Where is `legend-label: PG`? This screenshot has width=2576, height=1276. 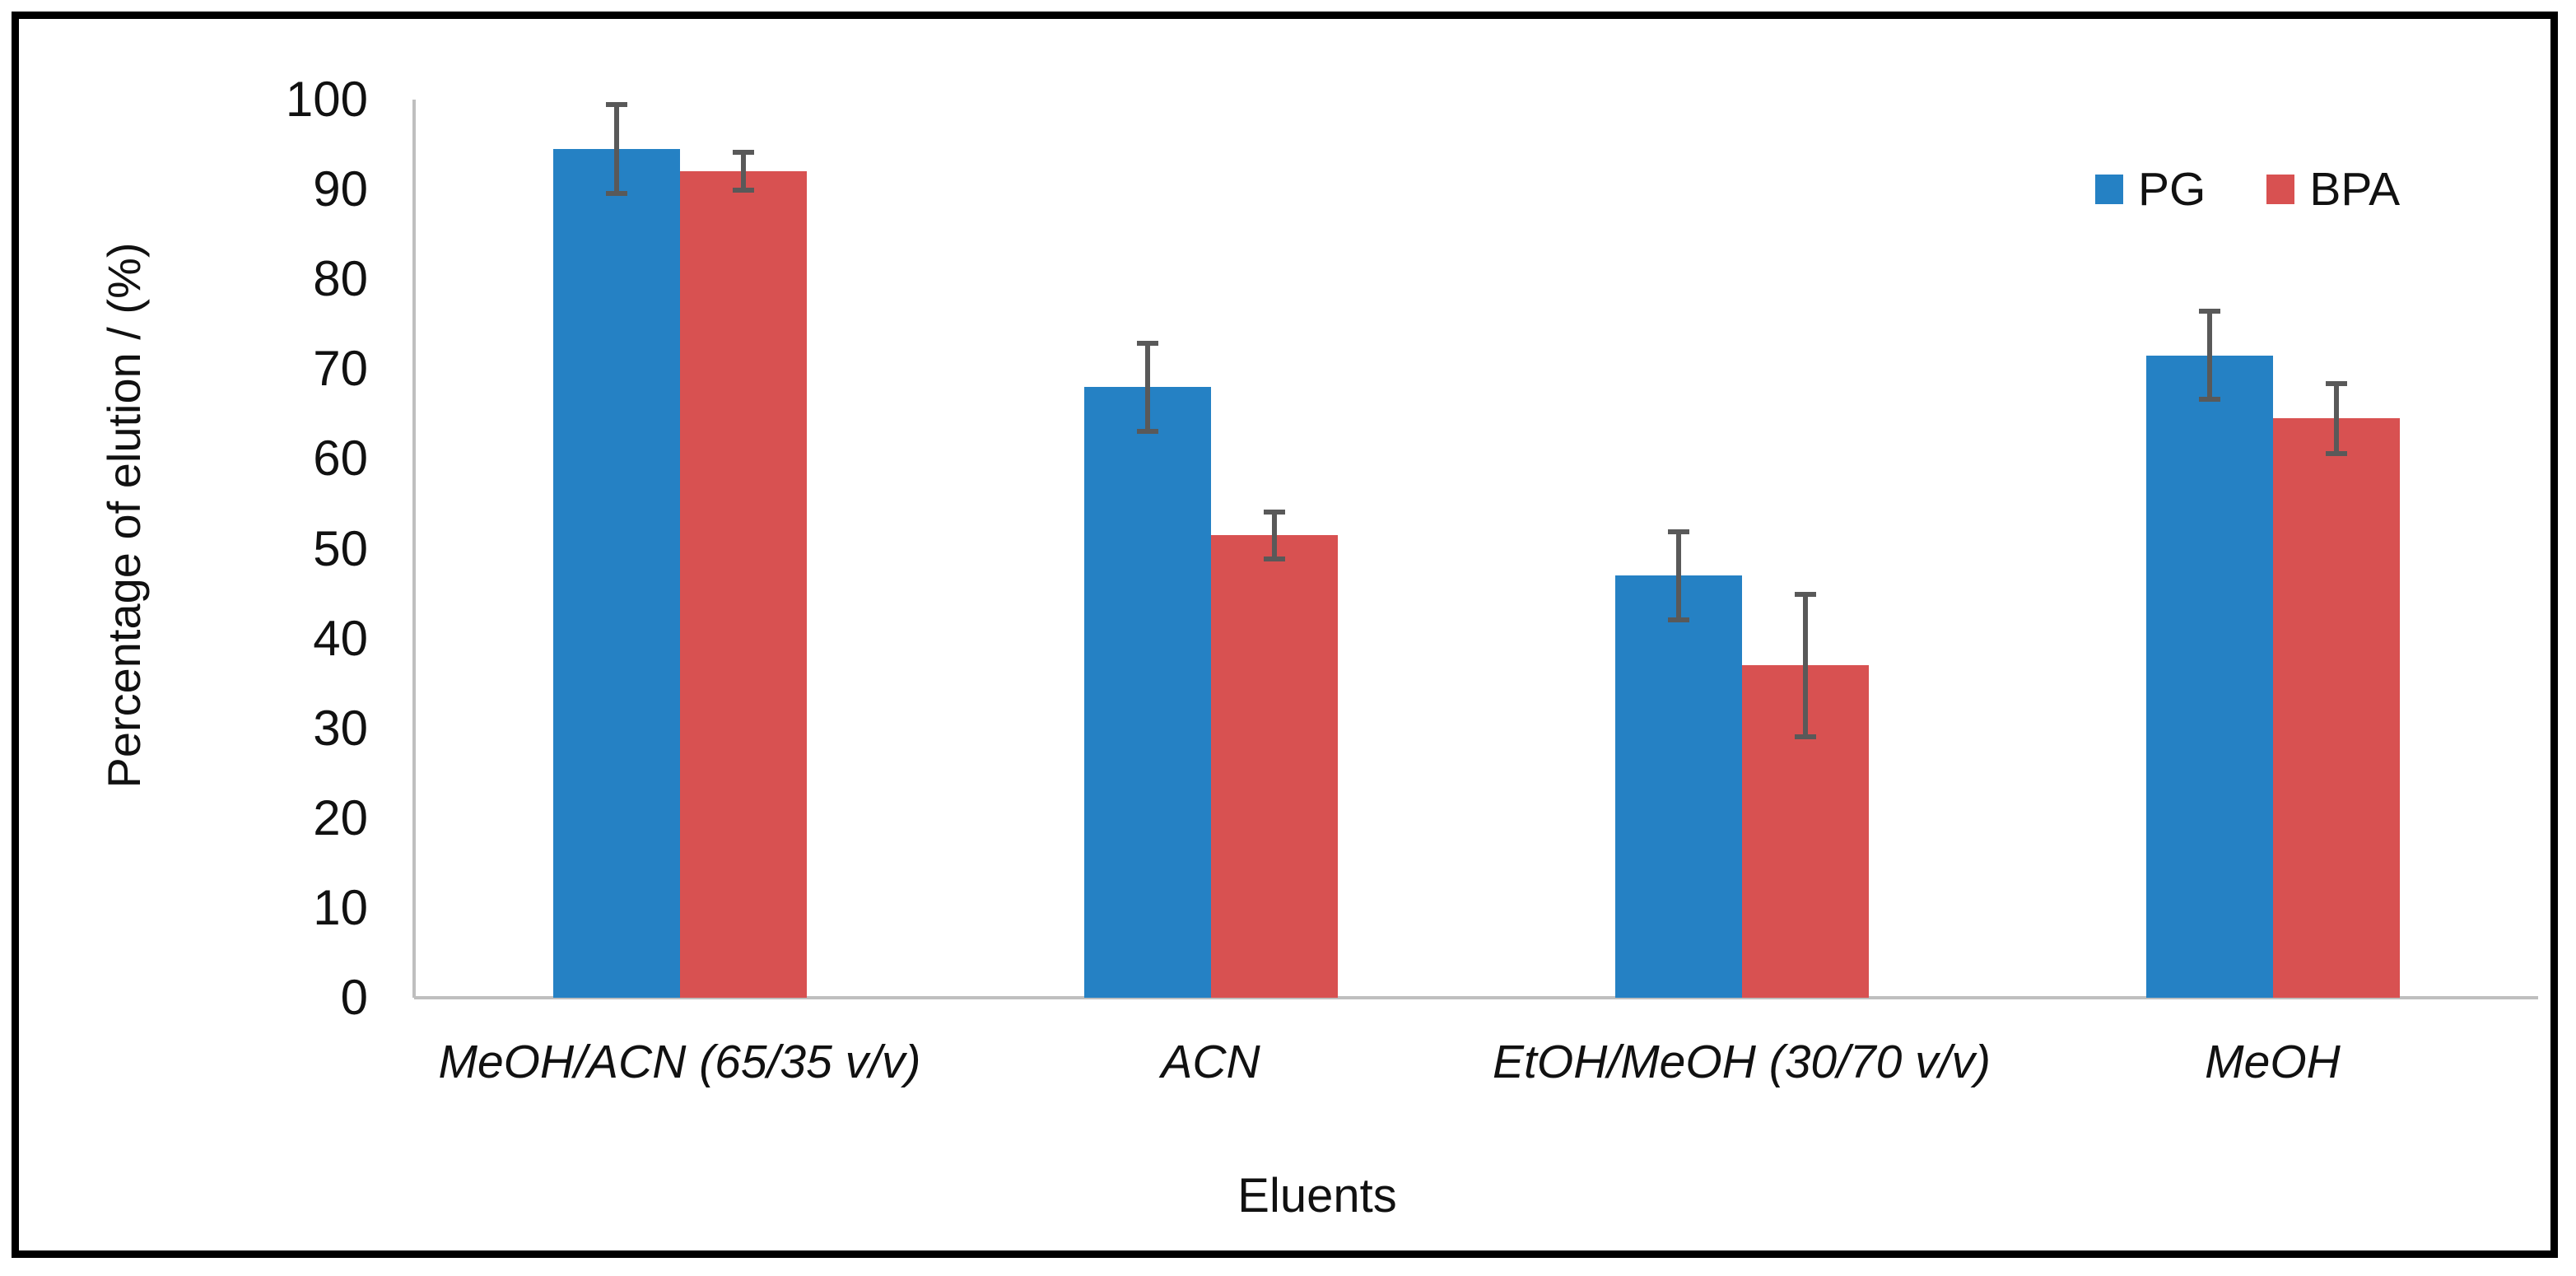
legend-label: PG is located at coordinates (2172, 189).